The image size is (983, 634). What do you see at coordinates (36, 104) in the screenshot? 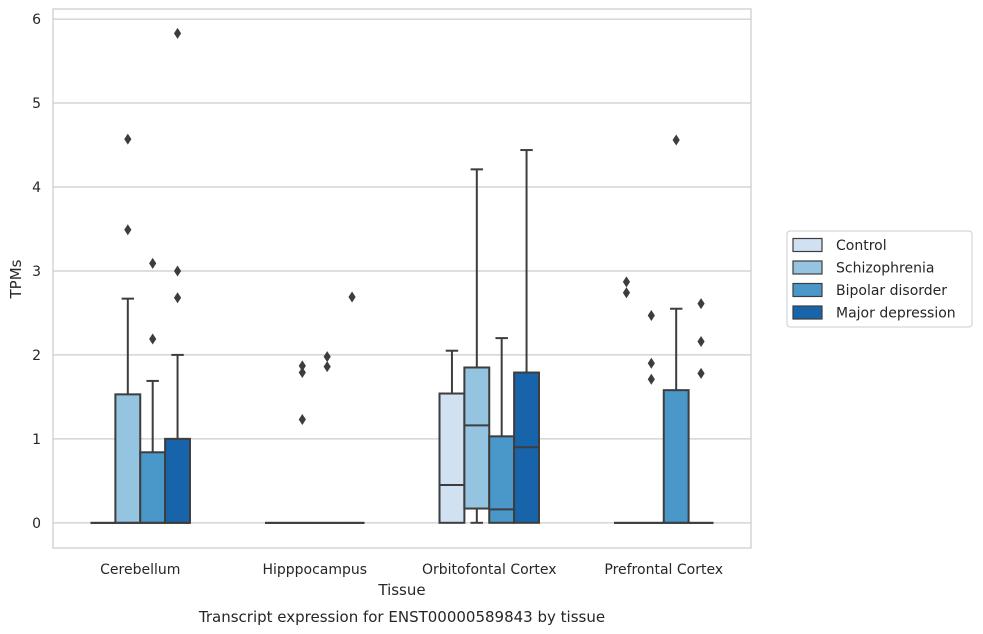
I see `y-tick-label: 5` at bounding box center [36, 104].